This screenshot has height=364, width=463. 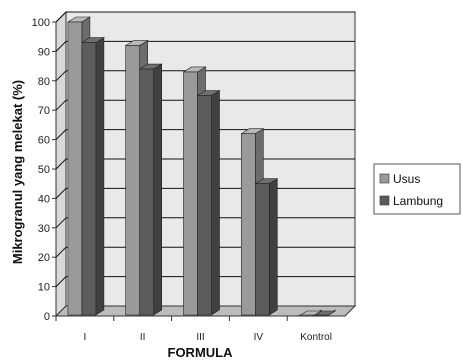 I want to click on legend-swatch-lambung, so click(x=384, y=200).